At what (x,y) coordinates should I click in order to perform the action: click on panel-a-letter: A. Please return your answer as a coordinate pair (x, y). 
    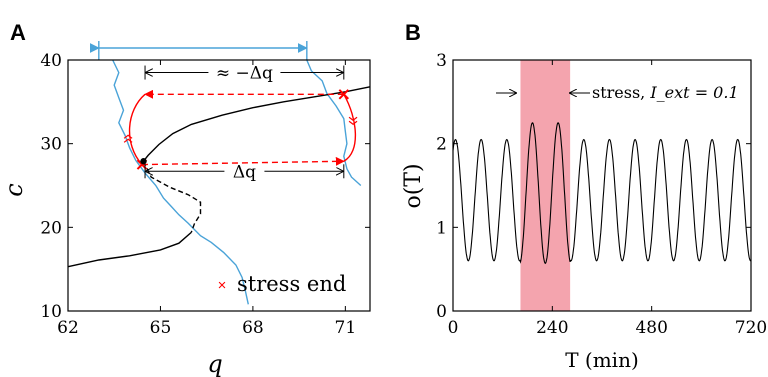
    Looking at the image, I should click on (18, 32).